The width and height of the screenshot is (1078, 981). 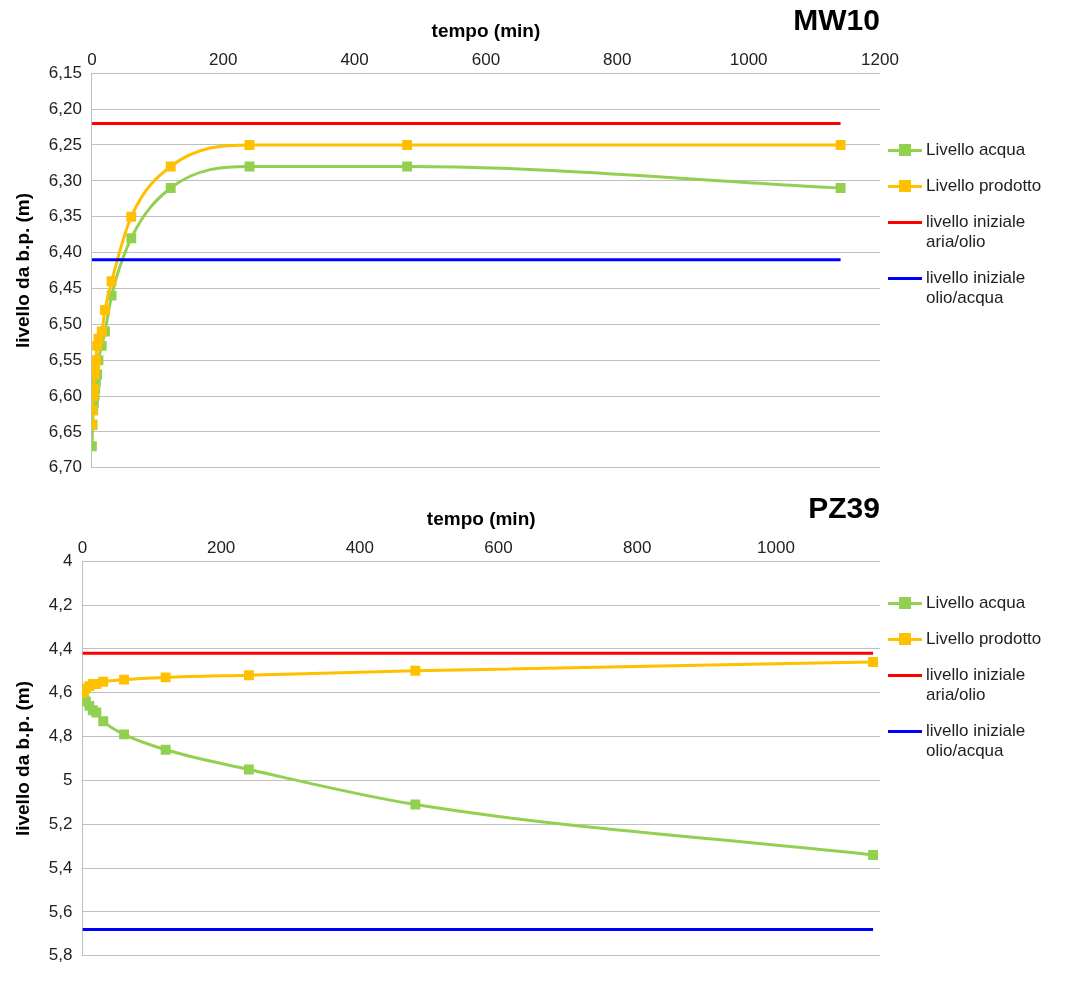 What do you see at coordinates (65, 467) in the screenshot?
I see `y-tick-label: 6,70` at bounding box center [65, 467].